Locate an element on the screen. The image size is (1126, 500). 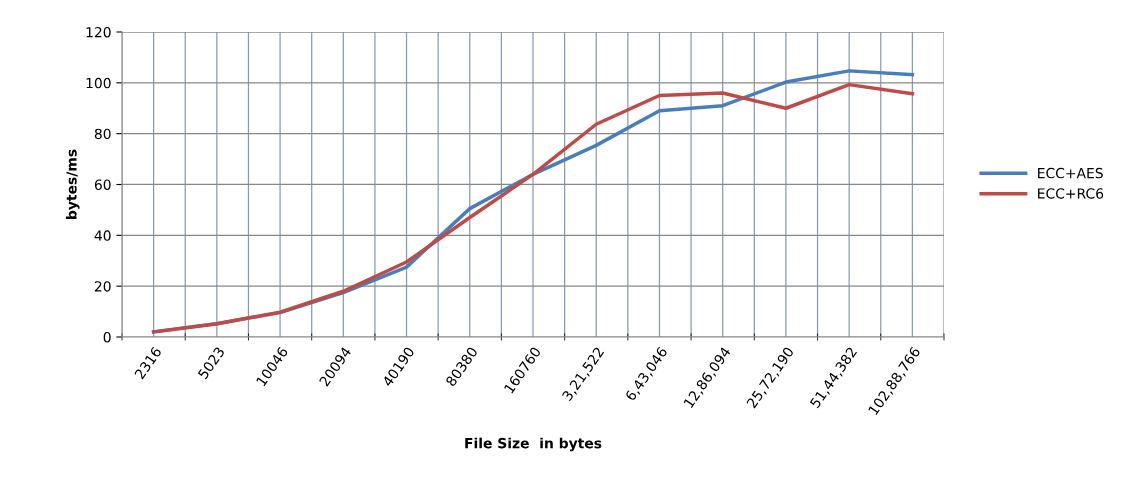
y-tick-label: 0 is located at coordinates (107, 337).